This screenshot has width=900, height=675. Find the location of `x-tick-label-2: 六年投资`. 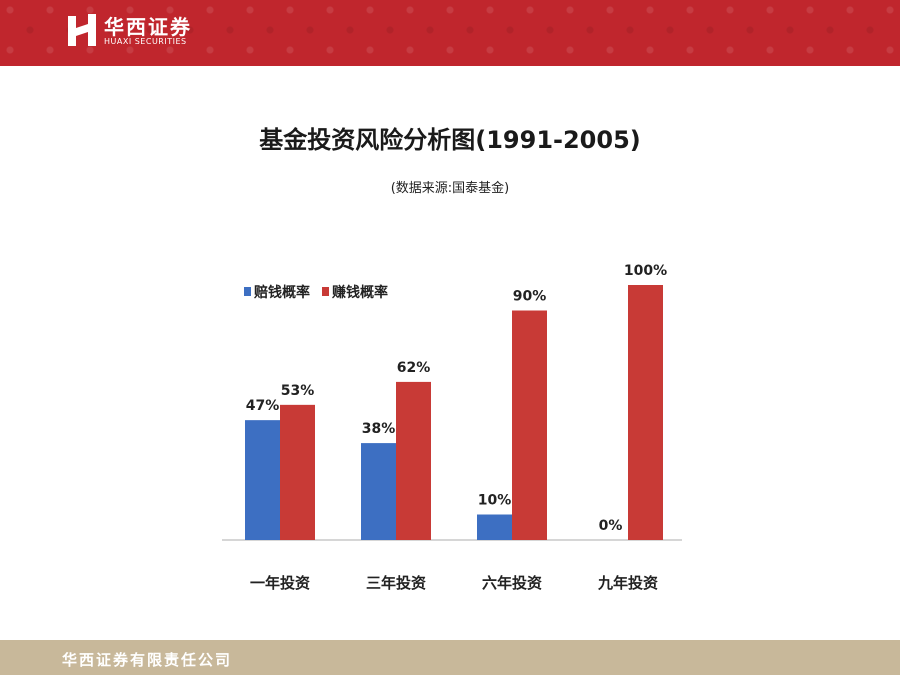

x-tick-label-2: 六年投资 is located at coordinates (512, 583).